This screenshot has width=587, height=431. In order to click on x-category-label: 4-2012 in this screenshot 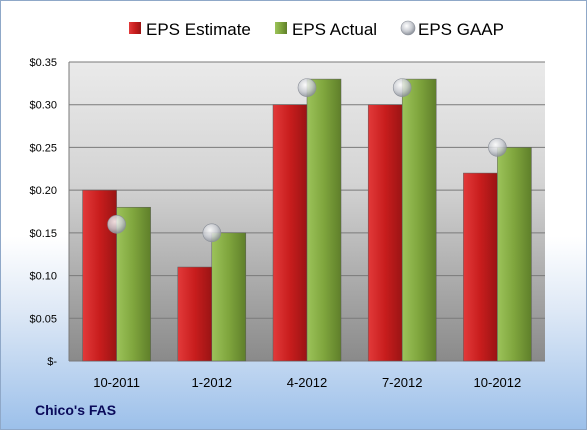, I will do `click(307, 382)`.